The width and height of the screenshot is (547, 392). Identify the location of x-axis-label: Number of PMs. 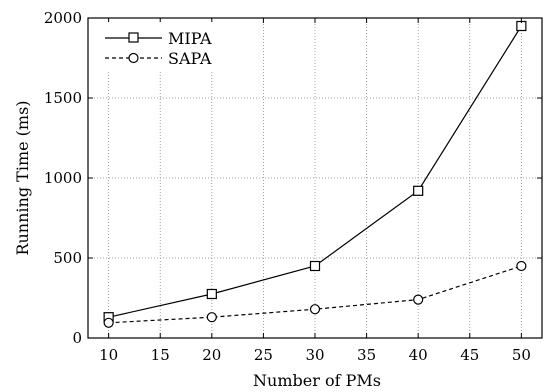
(317, 380).